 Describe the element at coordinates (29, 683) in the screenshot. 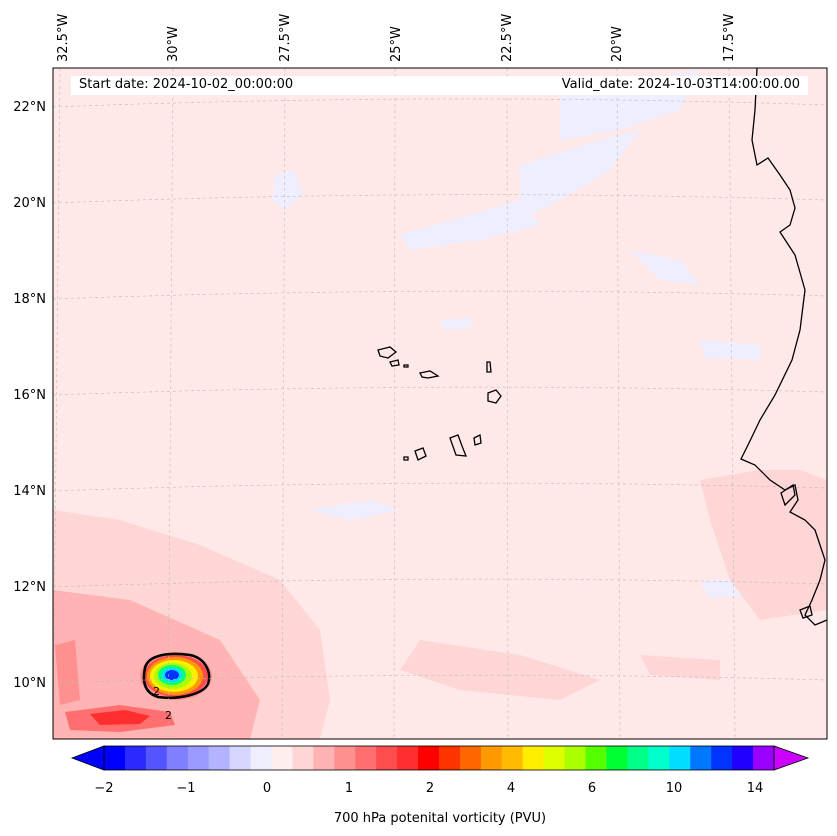

I see `lat-label: 10°N` at that location.